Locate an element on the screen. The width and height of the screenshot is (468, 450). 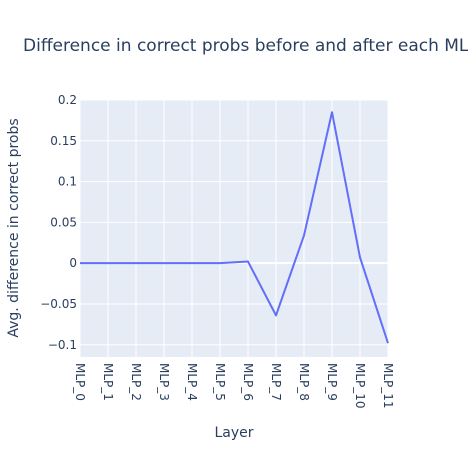
x-tick-label: MLP_2 is located at coordinates (136, 382).